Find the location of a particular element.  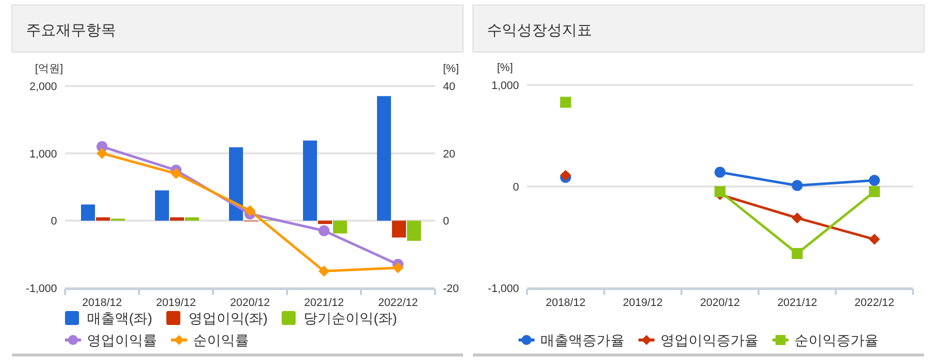

y-axis-title: [억원] is located at coordinates (49, 69).